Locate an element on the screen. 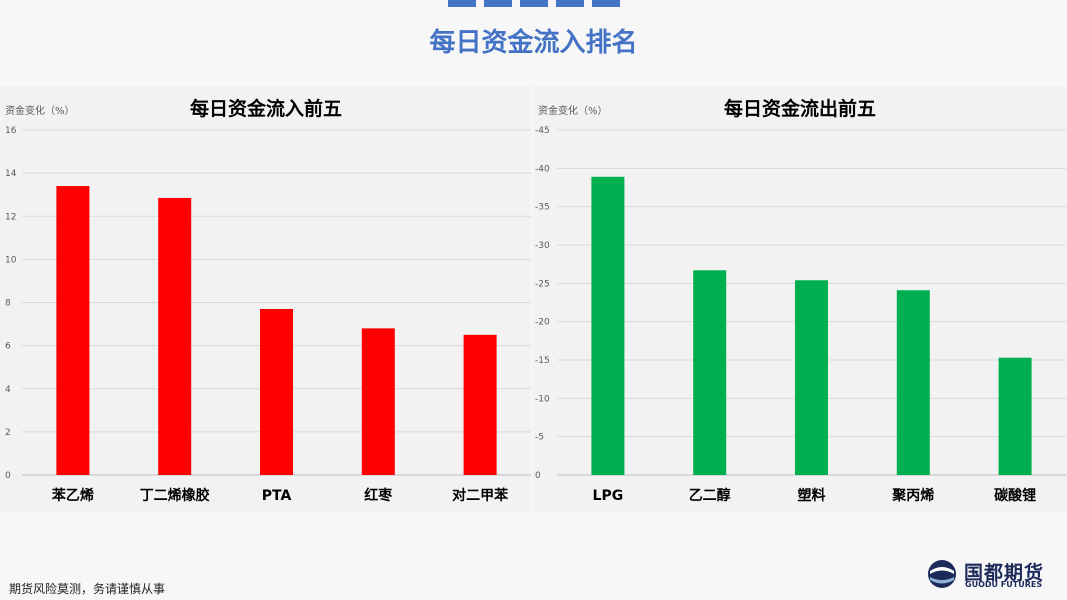 The width and height of the screenshot is (1067, 600). bar-碳酸锂 is located at coordinates (1015, 416).